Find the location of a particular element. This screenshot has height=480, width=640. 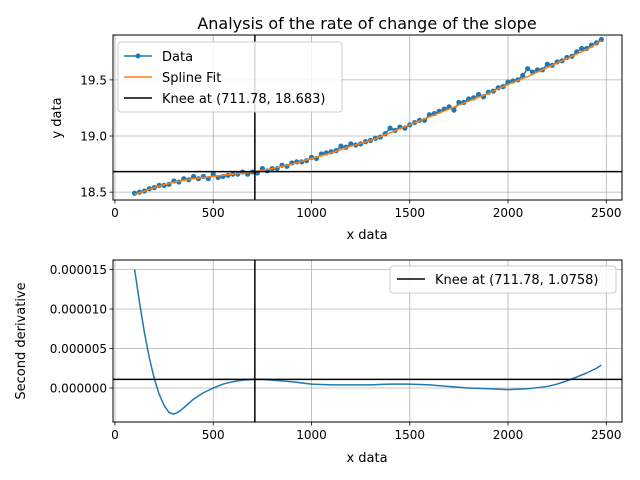

y-tick-label: 0.000010 is located at coordinates (78, 309).